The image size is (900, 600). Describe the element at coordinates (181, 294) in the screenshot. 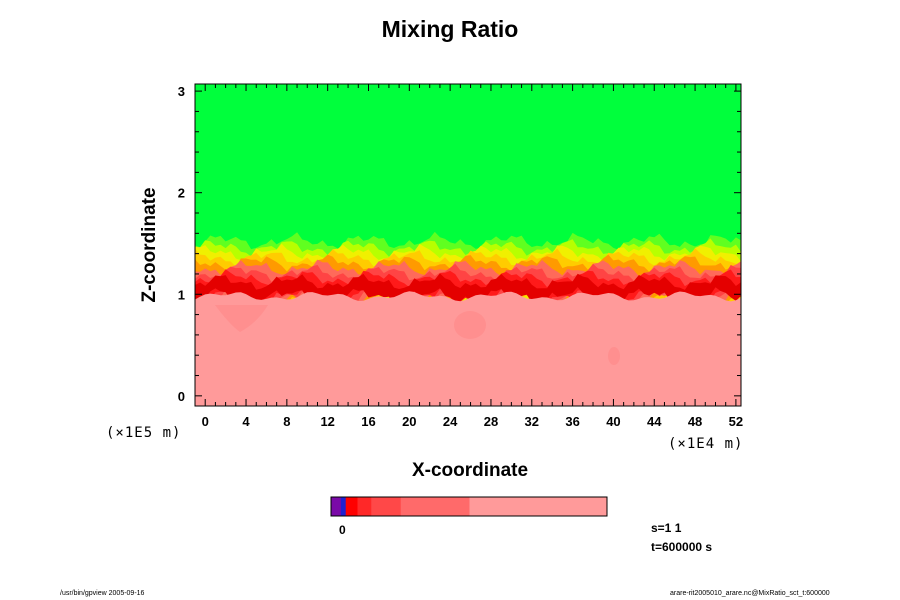

I see `y-tick-label: 1` at that location.